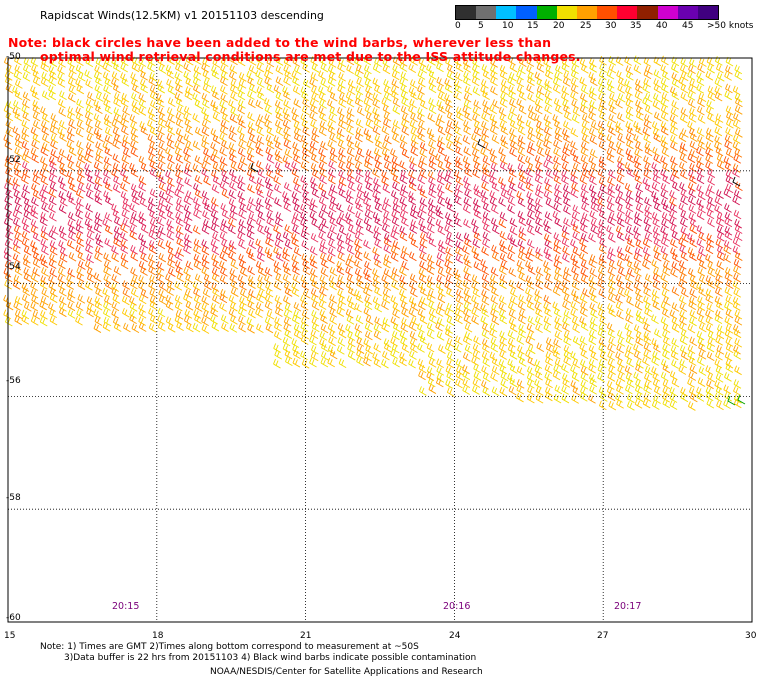 The image size is (760, 688). Describe the element at coordinates (13, 618) in the screenshot. I see `lat-label: -60` at that location.